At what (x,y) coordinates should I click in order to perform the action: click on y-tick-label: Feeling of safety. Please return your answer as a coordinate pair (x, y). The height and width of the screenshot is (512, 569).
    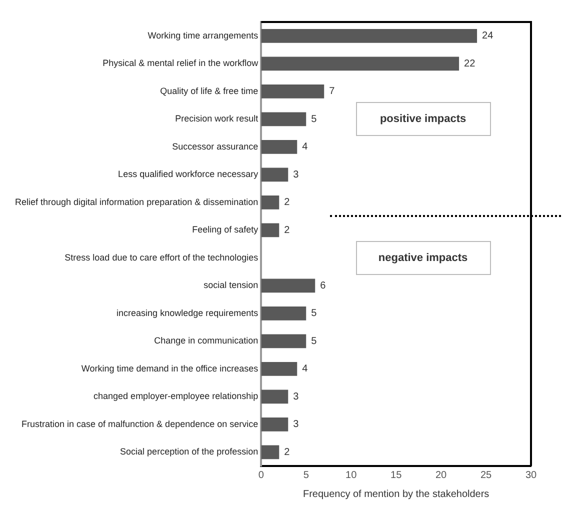
    Looking at the image, I should click on (225, 229).